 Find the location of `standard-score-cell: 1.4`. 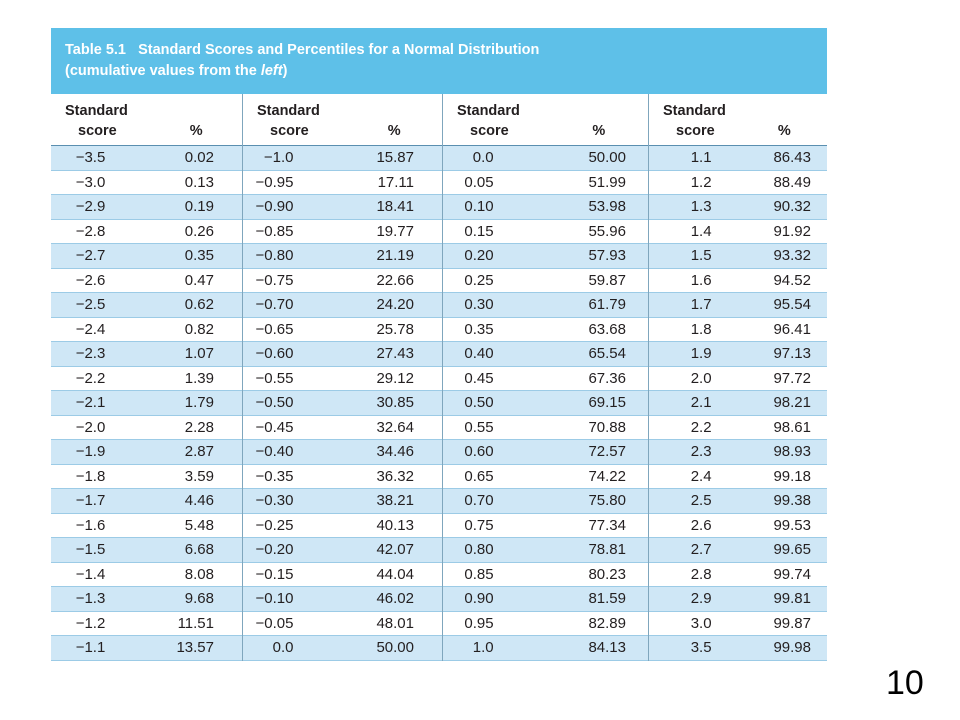

standard-score-cell: 1.4 is located at coordinates (701, 231).